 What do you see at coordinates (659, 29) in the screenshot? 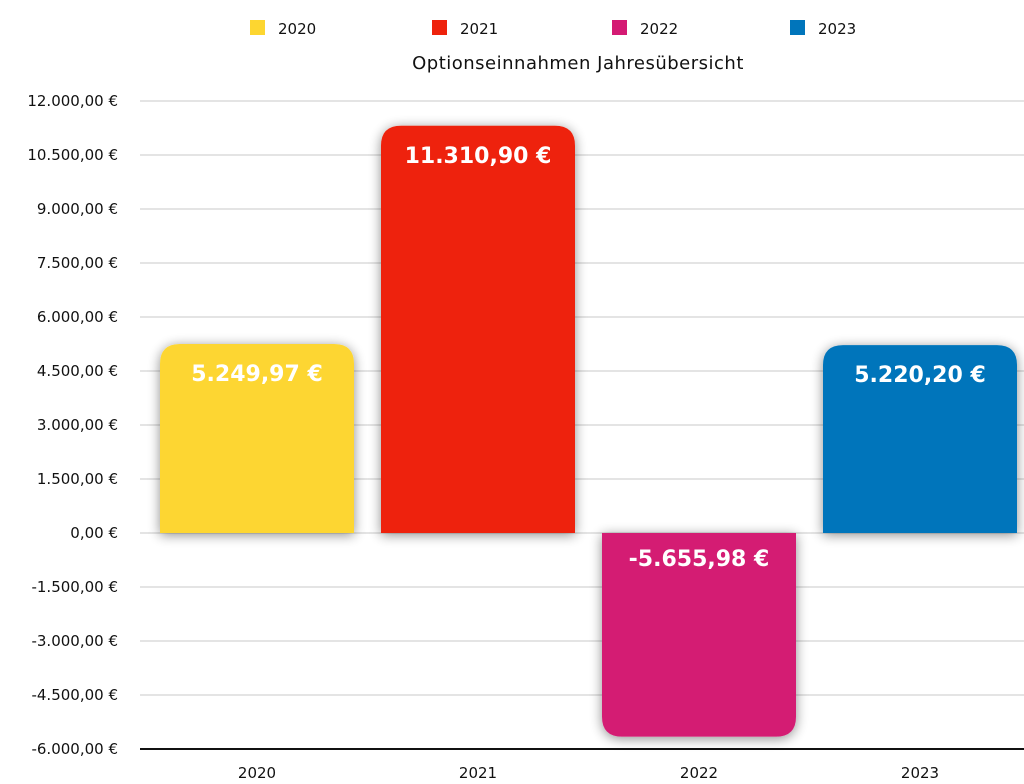
I see `legend-label-2022: 2022` at bounding box center [659, 29].